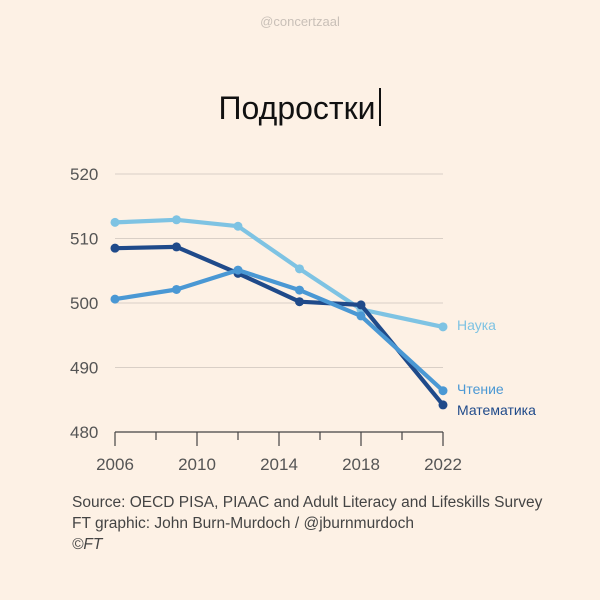 Image resolution: width=600 pixels, height=600 pixels. What do you see at coordinates (300, 21) in the screenshot?
I see `watermark: @concertzaal` at bounding box center [300, 21].